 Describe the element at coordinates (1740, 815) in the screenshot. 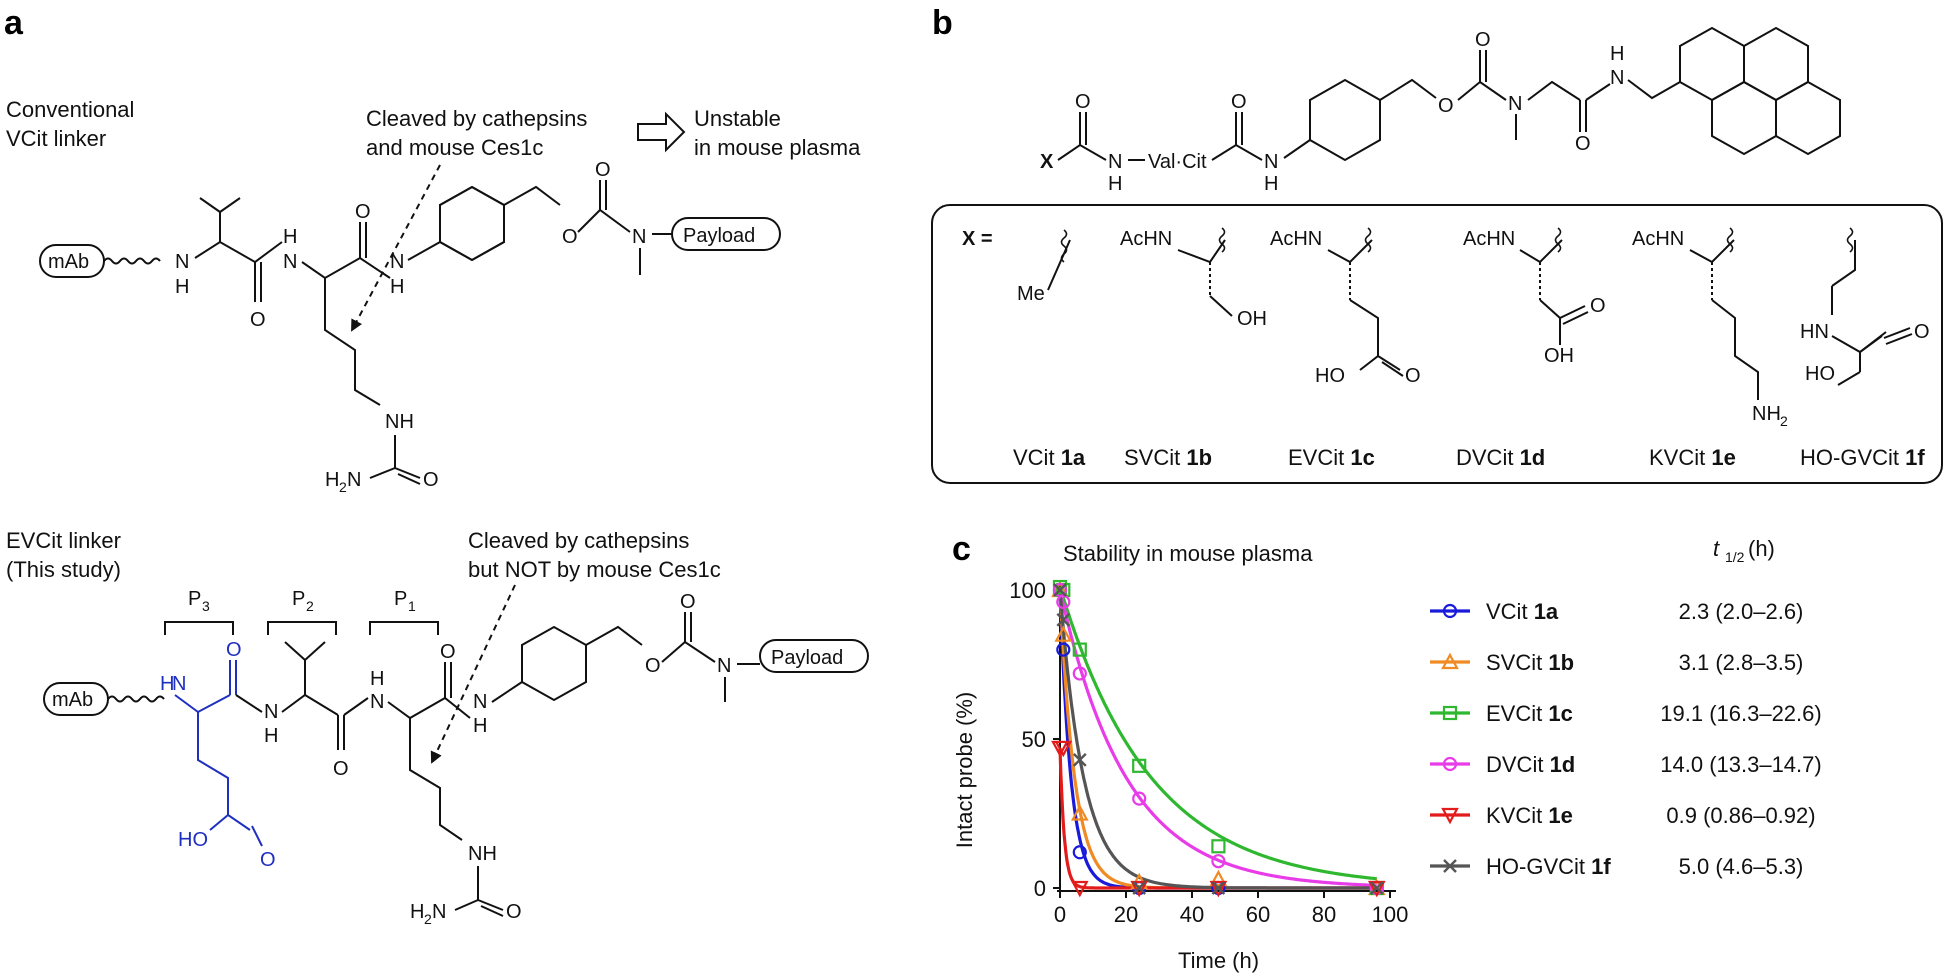

I see `t-half-value-1e: 0.9 (0.86–0.92)` at that location.